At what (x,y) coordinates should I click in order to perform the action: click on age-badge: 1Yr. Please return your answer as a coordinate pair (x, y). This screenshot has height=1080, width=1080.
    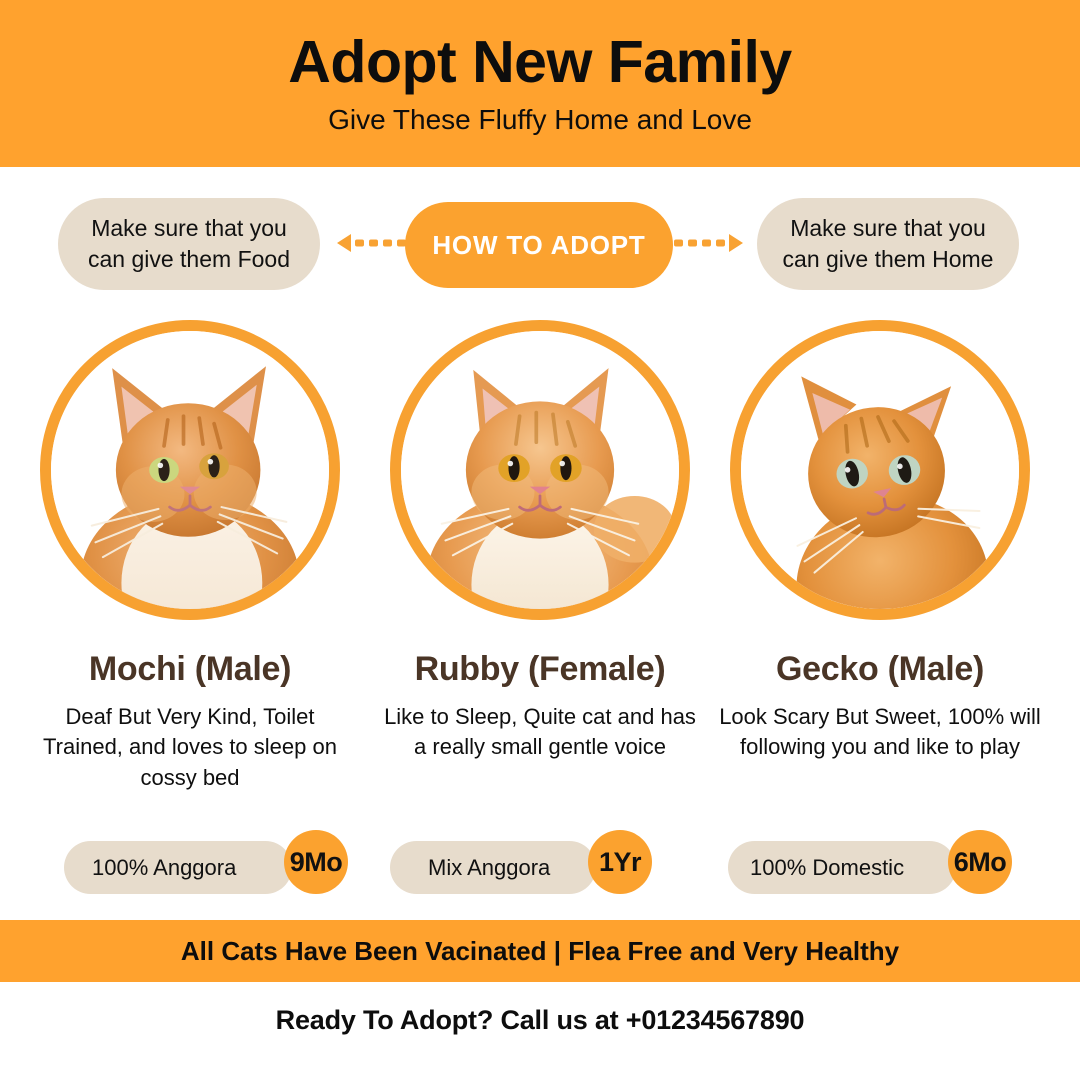
    Looking at the image, I should click on (620, 862).